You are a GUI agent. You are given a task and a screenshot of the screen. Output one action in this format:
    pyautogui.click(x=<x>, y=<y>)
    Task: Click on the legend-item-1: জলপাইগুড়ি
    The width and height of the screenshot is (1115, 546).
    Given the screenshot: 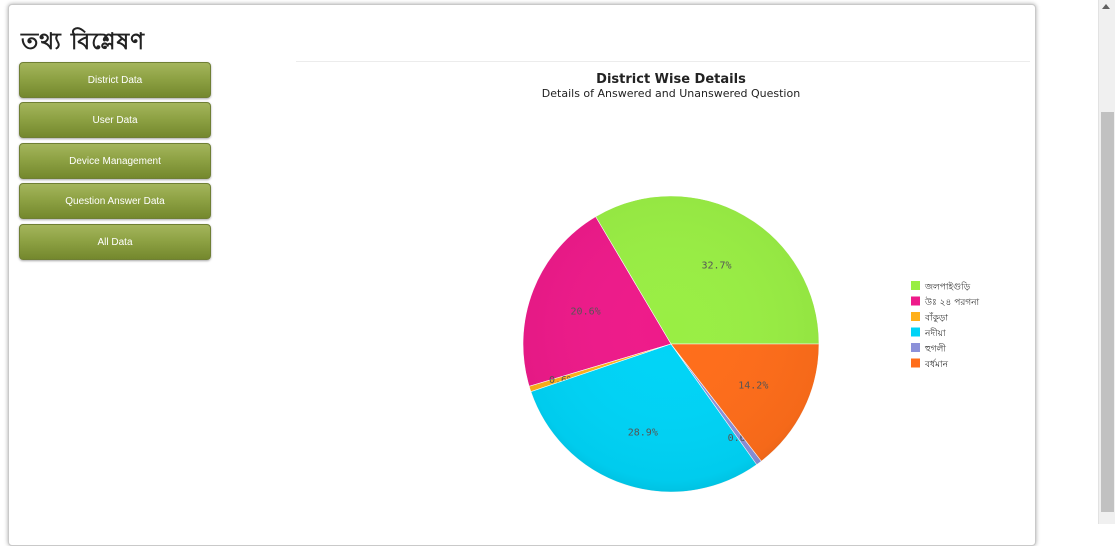 What is the action you would take?
    pyautogui.click(x=941, y=287)
    